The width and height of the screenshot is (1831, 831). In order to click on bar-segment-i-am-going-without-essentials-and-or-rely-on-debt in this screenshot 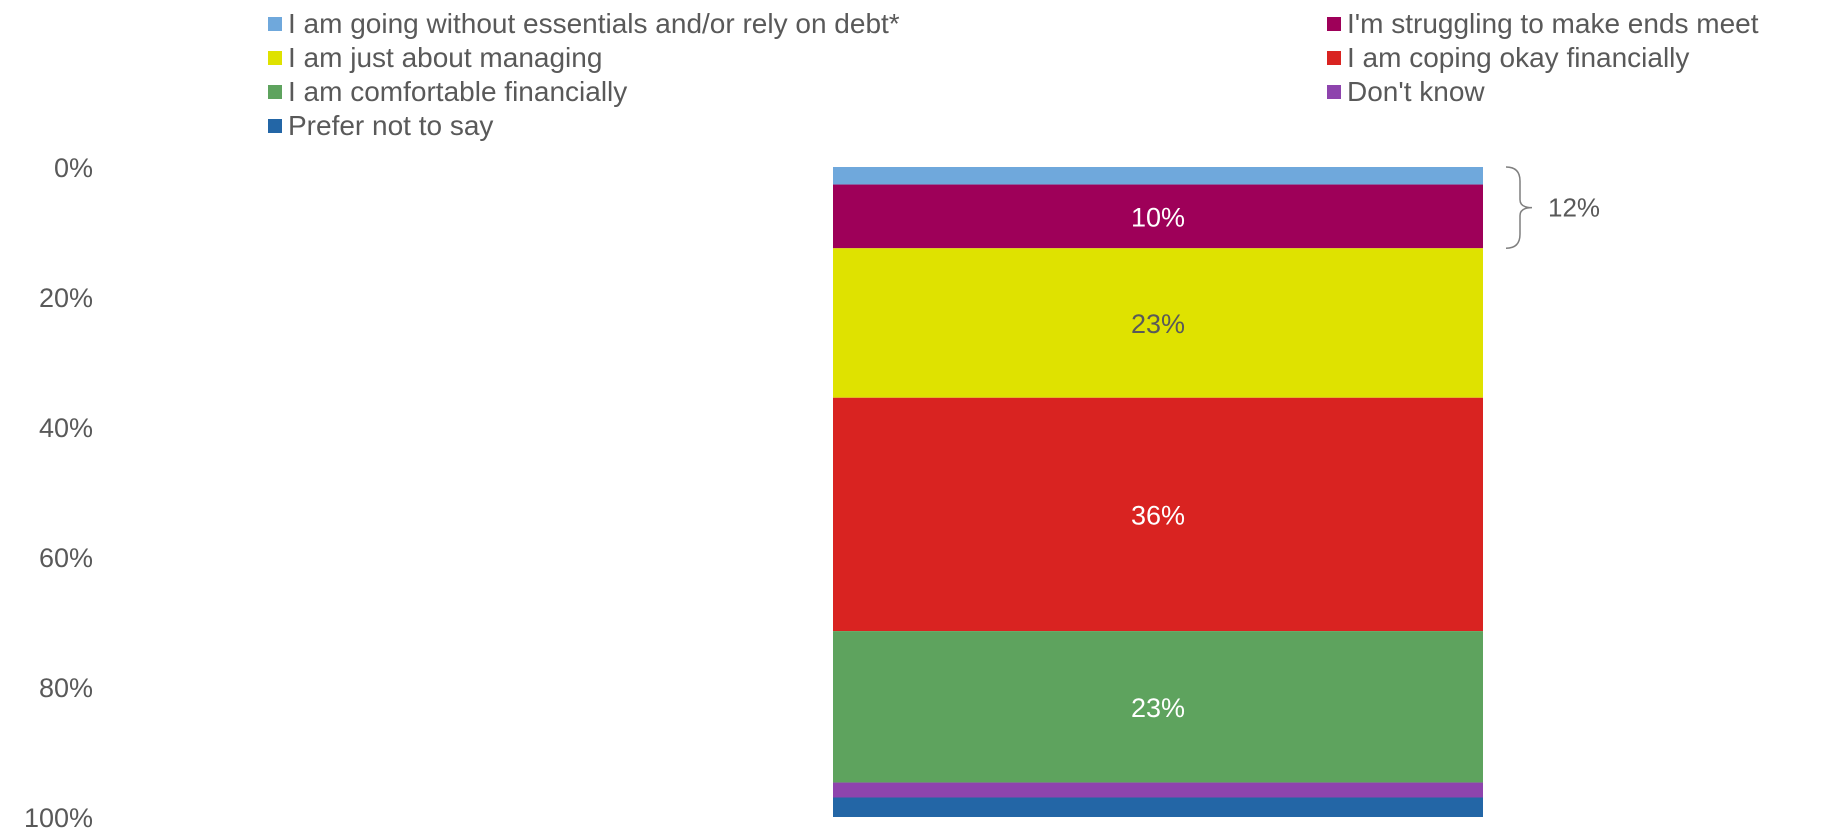, I will do `click(1158, 176)`.